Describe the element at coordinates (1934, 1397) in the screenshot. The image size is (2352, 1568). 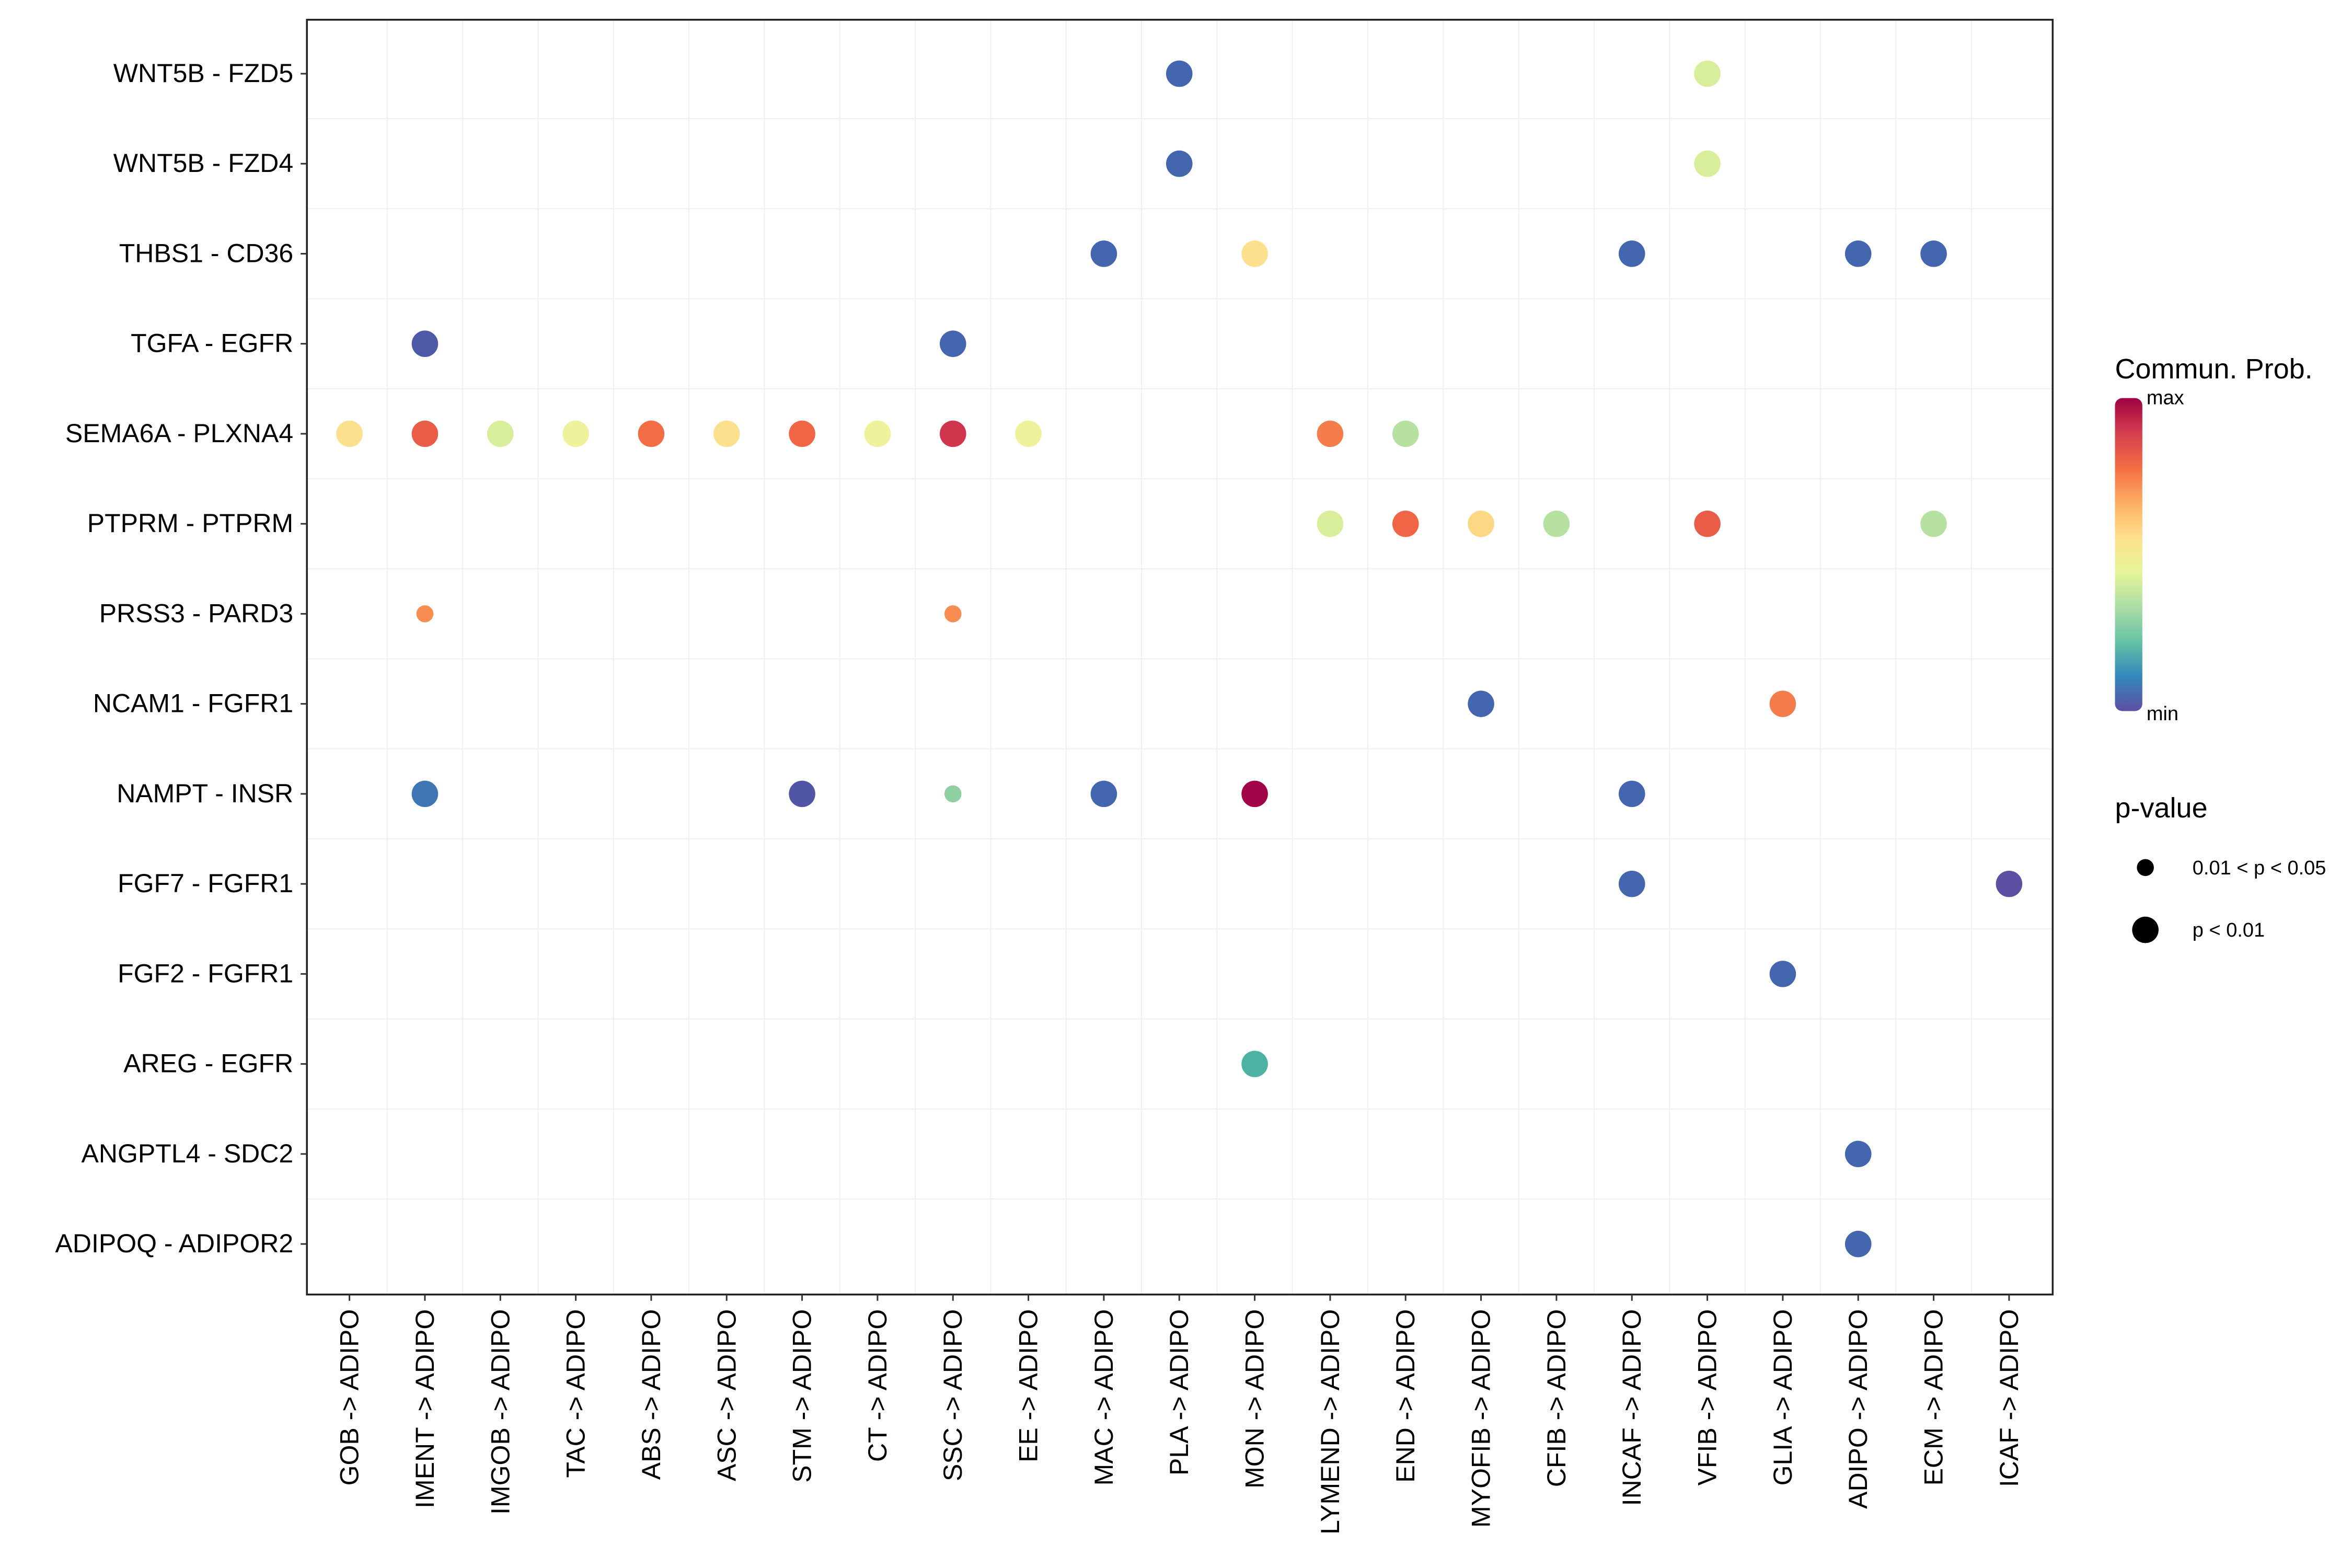
I see `x-tick-label: ECM -> ADIPO` at that location.